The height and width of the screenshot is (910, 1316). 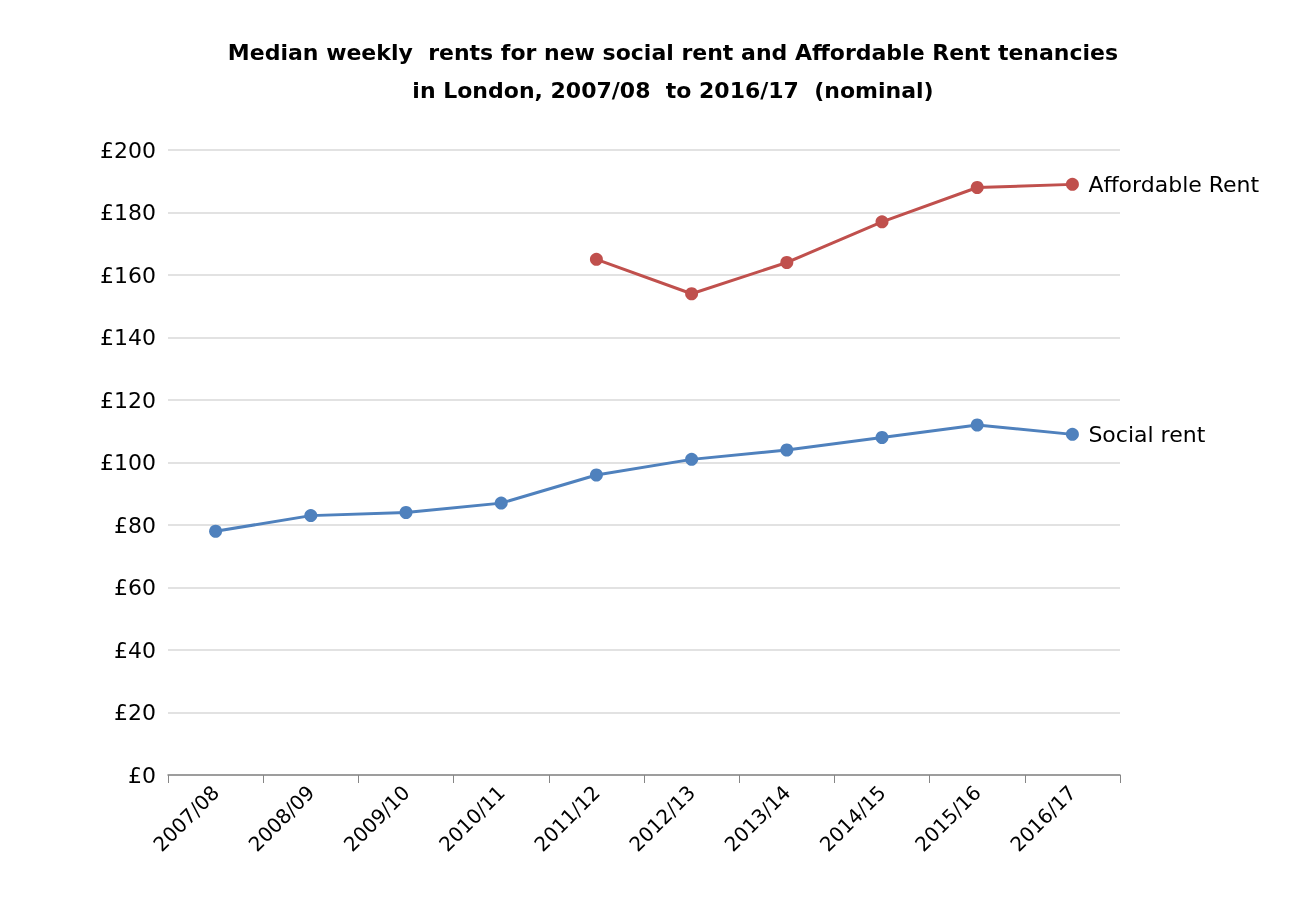 I want to click on y-tick-label: £60, so click(x=135, y=587).